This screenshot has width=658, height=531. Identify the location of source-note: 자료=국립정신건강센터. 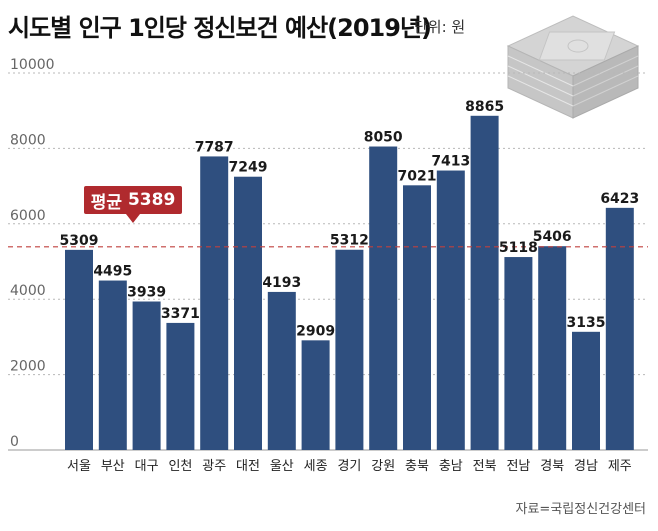
(581, 509).